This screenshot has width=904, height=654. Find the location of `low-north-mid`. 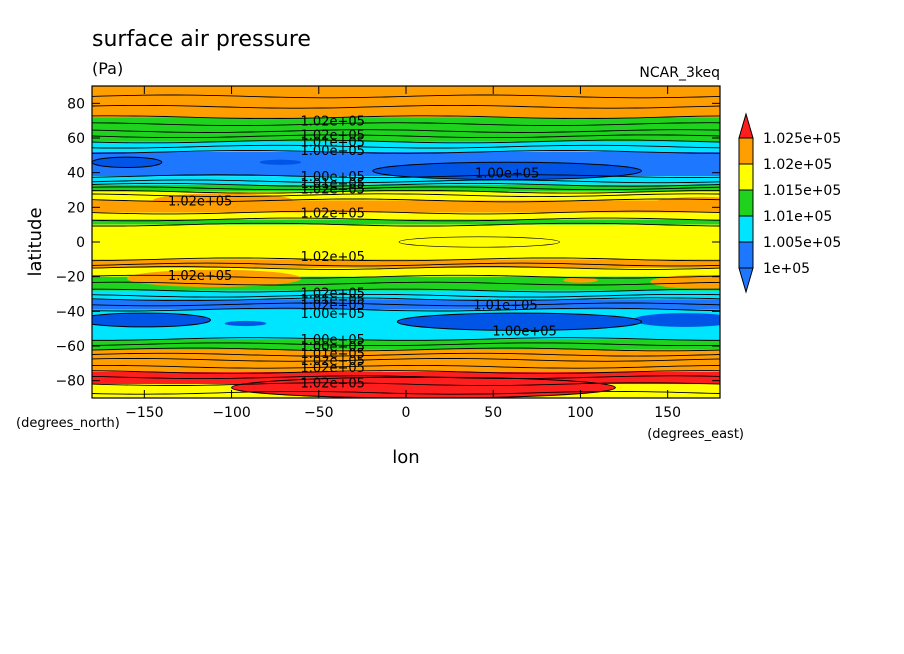

low-north-mid is located at coordinates (280, 162).